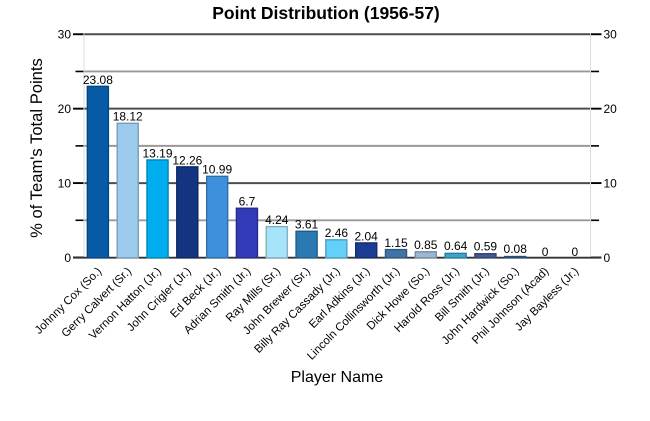 Image resolution: width=650 pixels, height=421 pixels. I want to click on svg-text: 3.61, so click(307, 225).